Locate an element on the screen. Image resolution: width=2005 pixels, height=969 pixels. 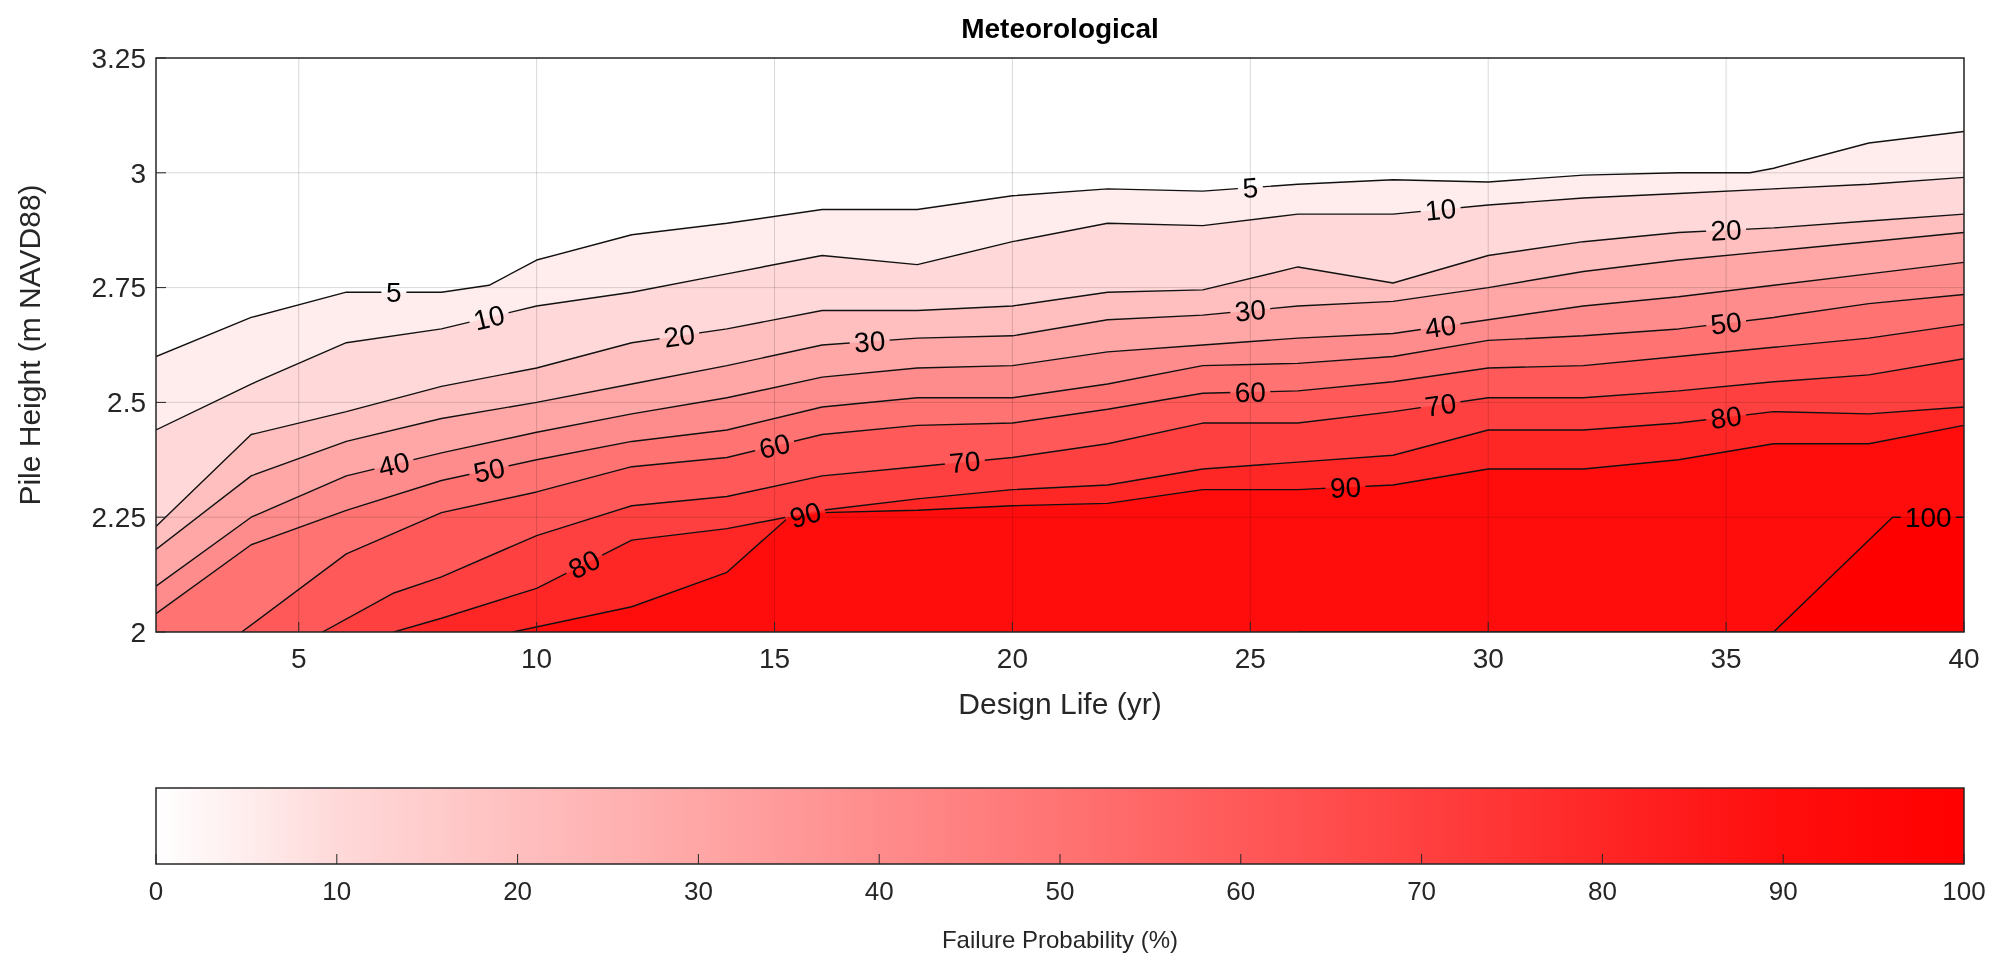
color-bar-label: 40 is located at coordinates (879, 891).